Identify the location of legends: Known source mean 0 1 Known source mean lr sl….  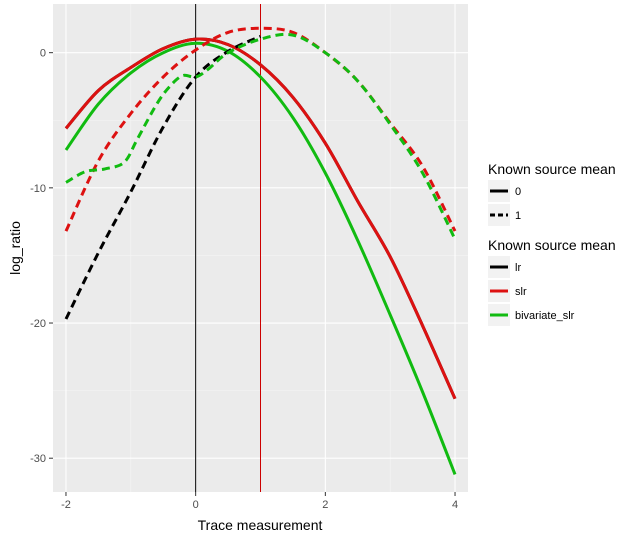
(552, 243).